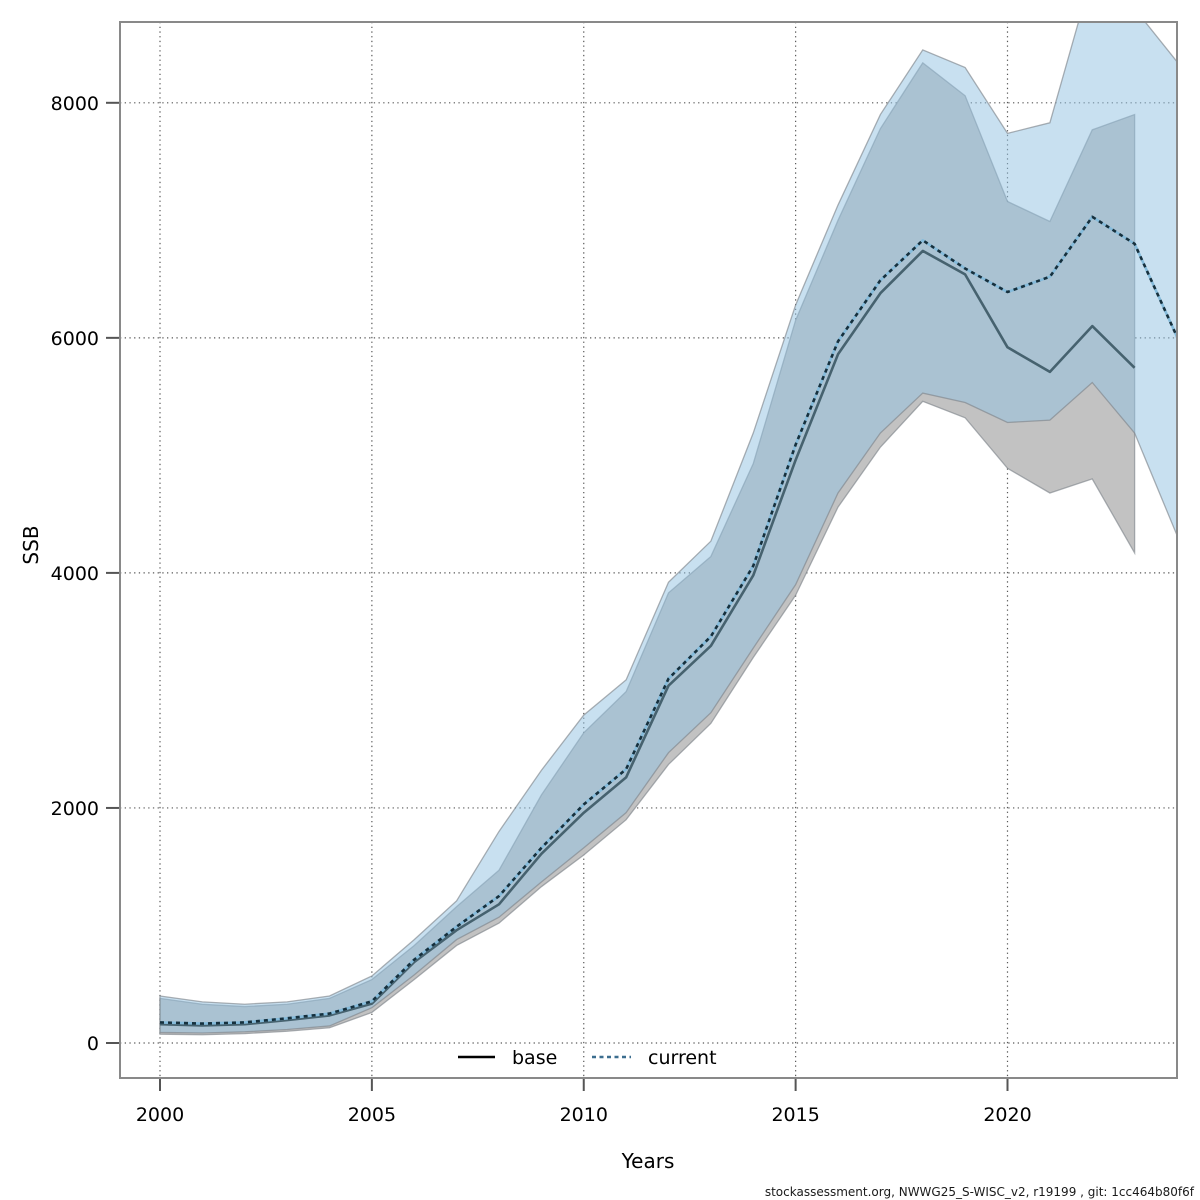 The image size is (1200, 1200). I want to click on x-tick-label: 2000, so click(160, 1115).